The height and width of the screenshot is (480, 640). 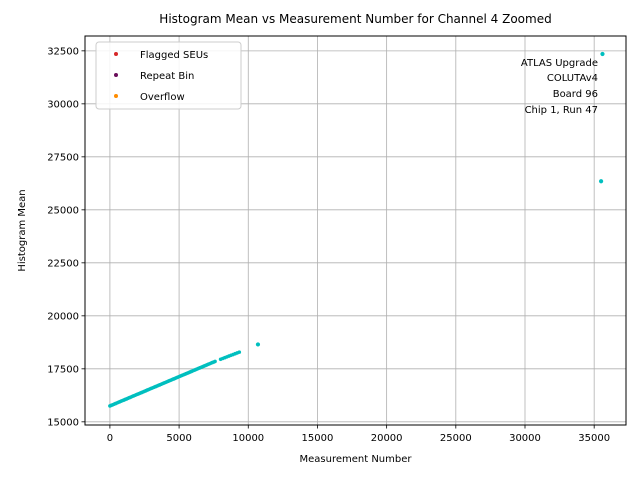 What do you see at coordinates (572, 78) in the screenshot?
I see `annotation-line-2: COLUTAv4` at bounding box center [572, 78].